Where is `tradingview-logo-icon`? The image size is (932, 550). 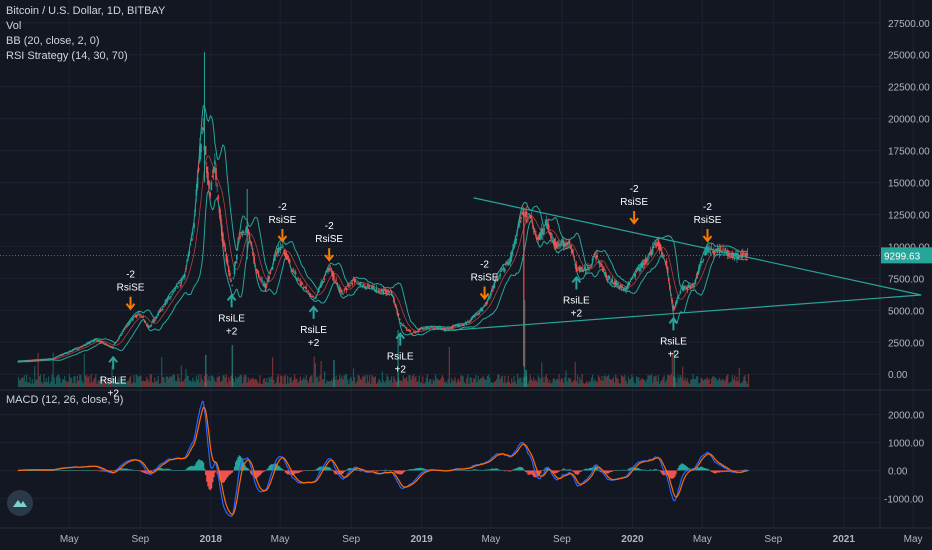 tradingview-logo-icon is located at coordinates (20, 503).